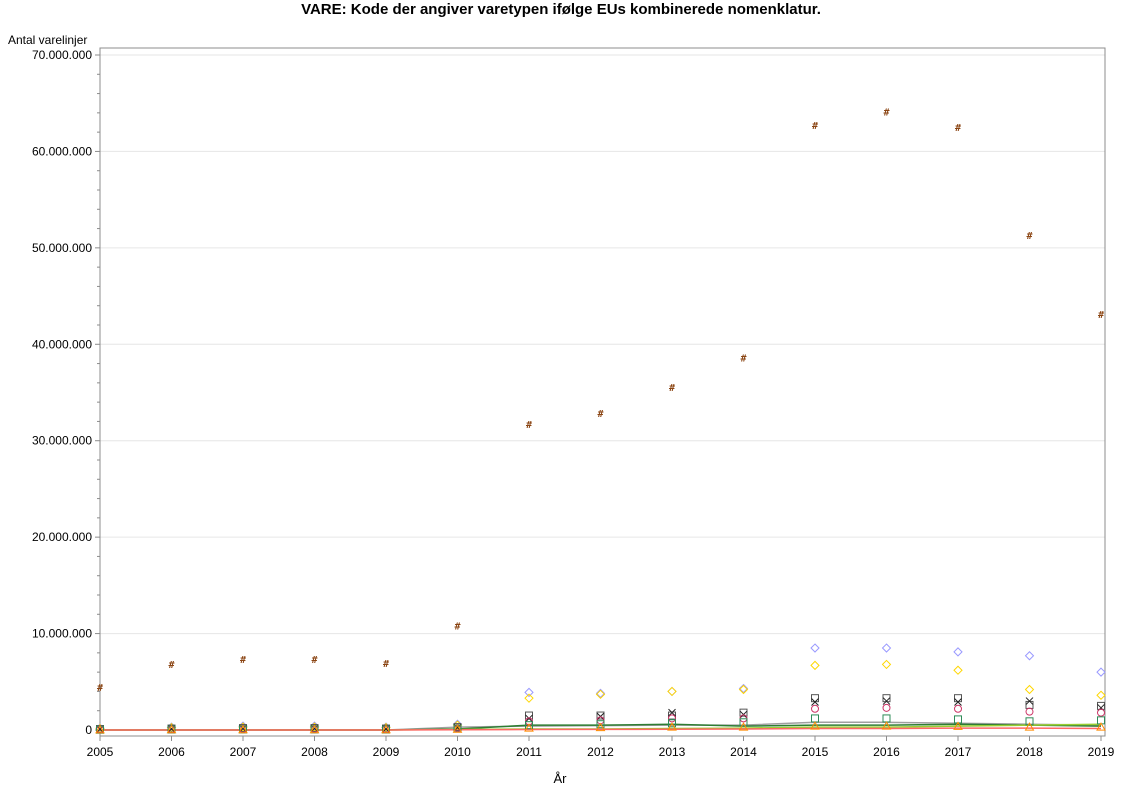 This screenshot has width=1122, height=793. What do you see at coordinates (62, 151) in the screenshot?
I see `y-tick-label: 60.000.000` at bounding box center [62, 151].